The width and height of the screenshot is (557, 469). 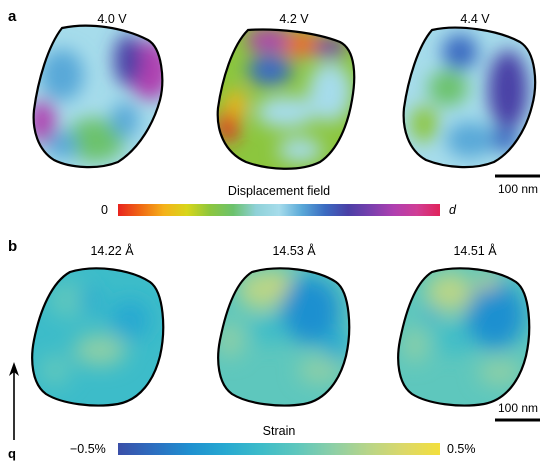 I want to click on voltage-label-1: 4.0 V, so click(x=112, y=19).